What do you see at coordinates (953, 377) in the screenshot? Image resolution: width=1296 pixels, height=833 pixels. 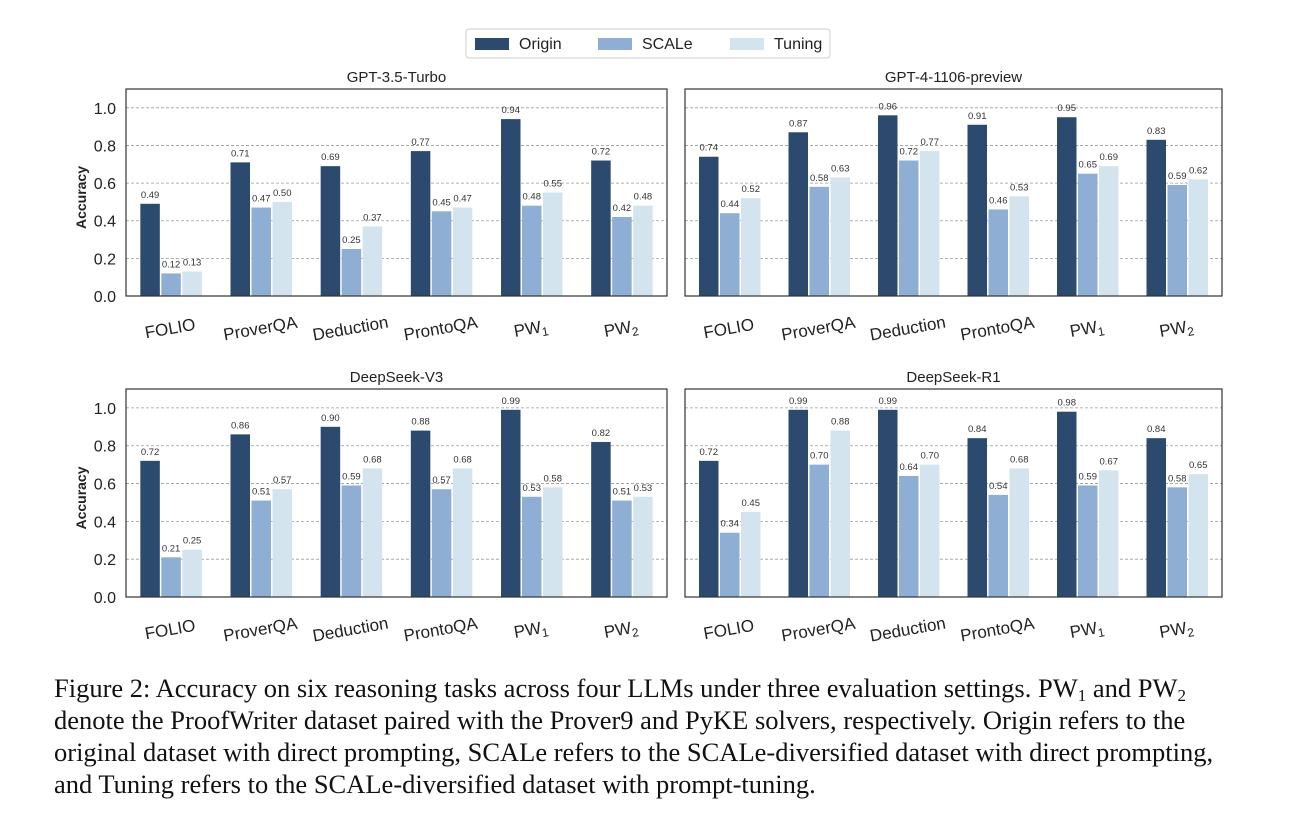 I see `panel-title: DeepSeek-R1` at bounding box center [953, 377].